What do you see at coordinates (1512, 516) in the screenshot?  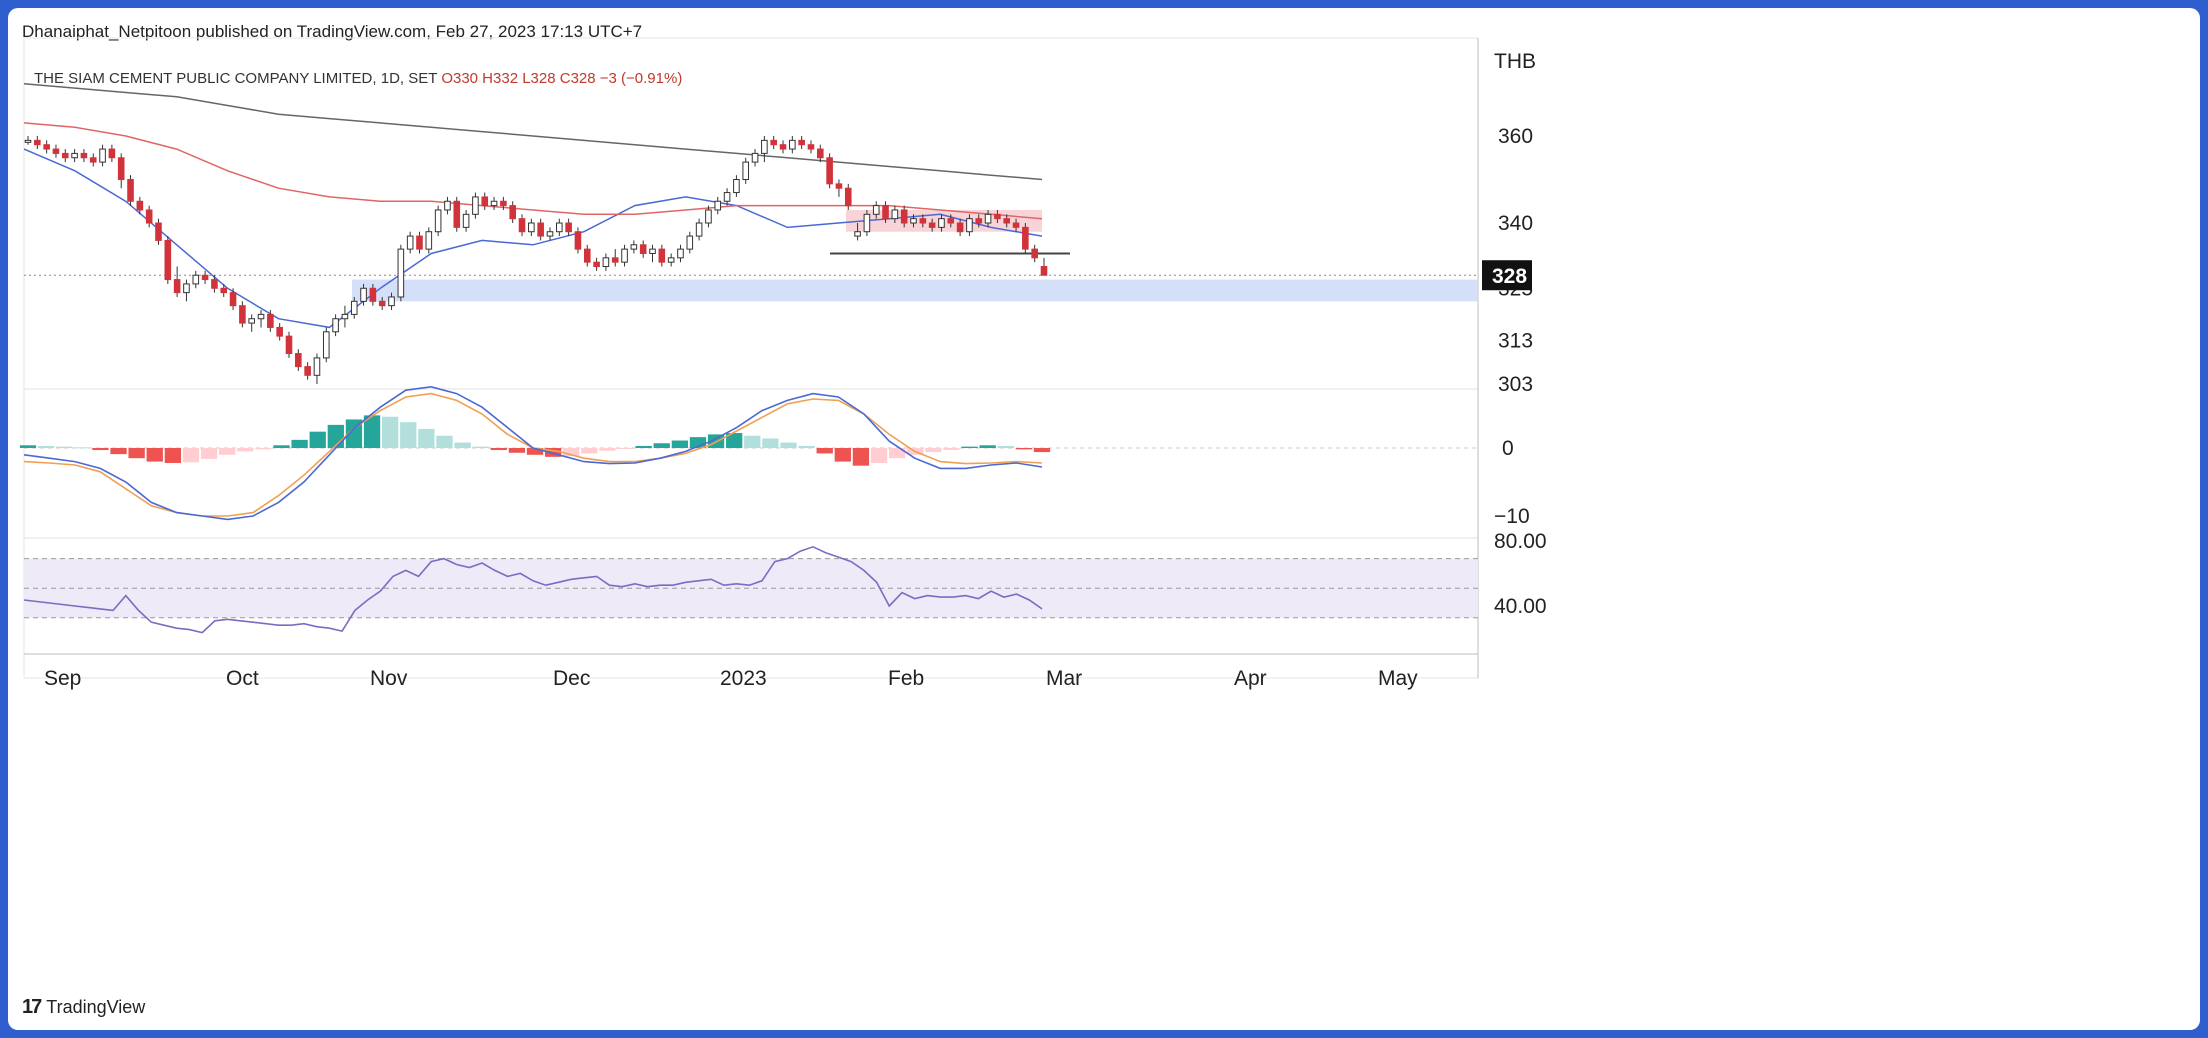 I see `macd-tick-label: −10` at bounding box center [1512, 516].